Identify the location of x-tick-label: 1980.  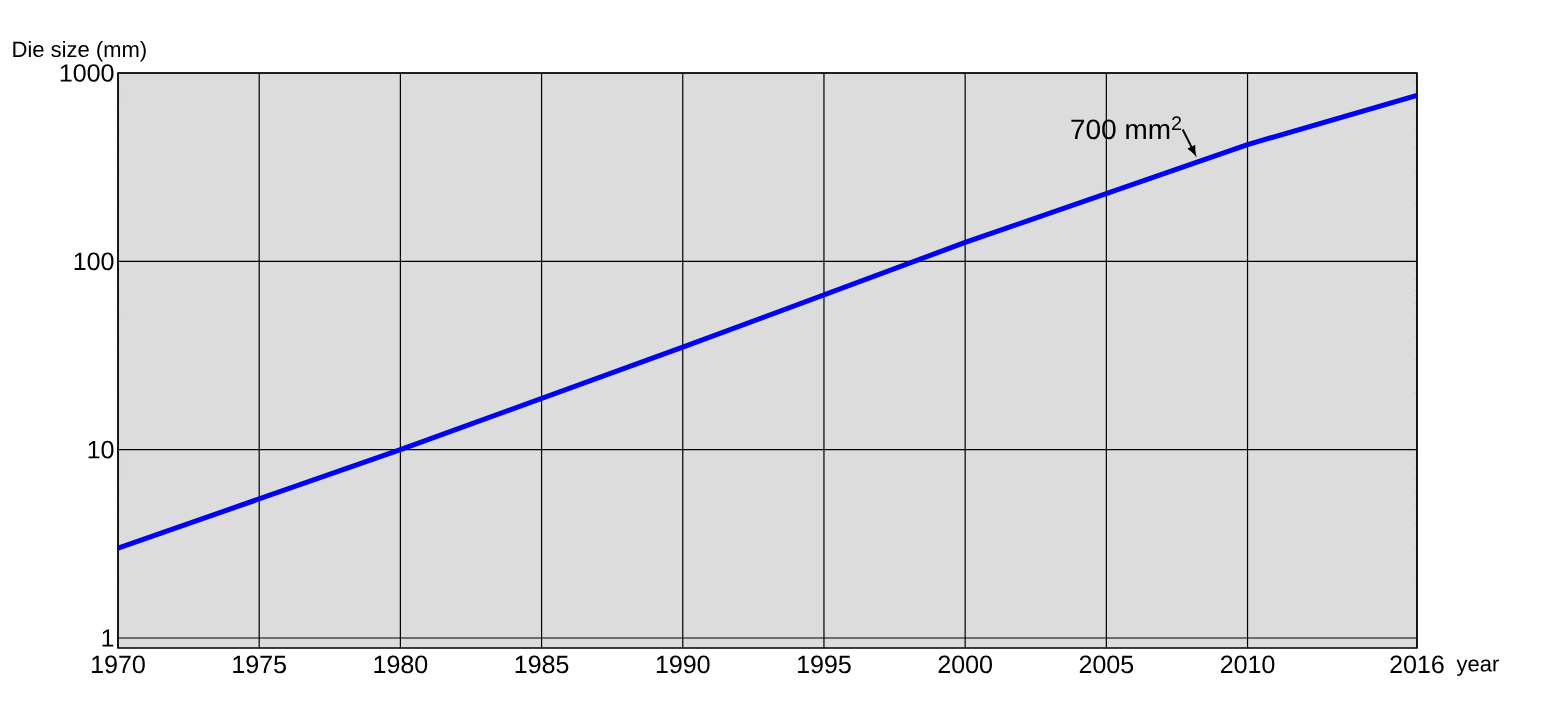
(401, 664).